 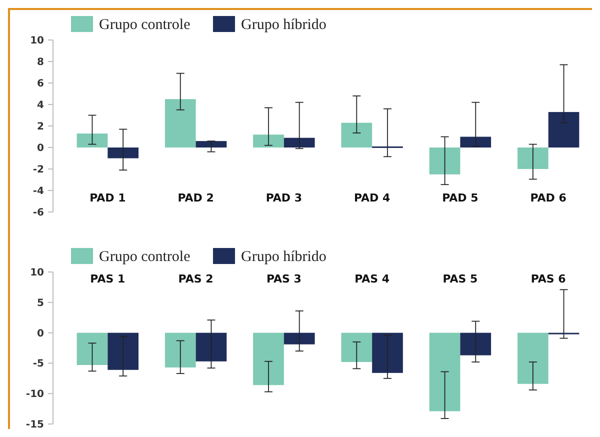 What do you see at coordinates (108, 279) in the screenshot?
I see `x-tick-label: PAS 1` at bounding box center [108, 279].